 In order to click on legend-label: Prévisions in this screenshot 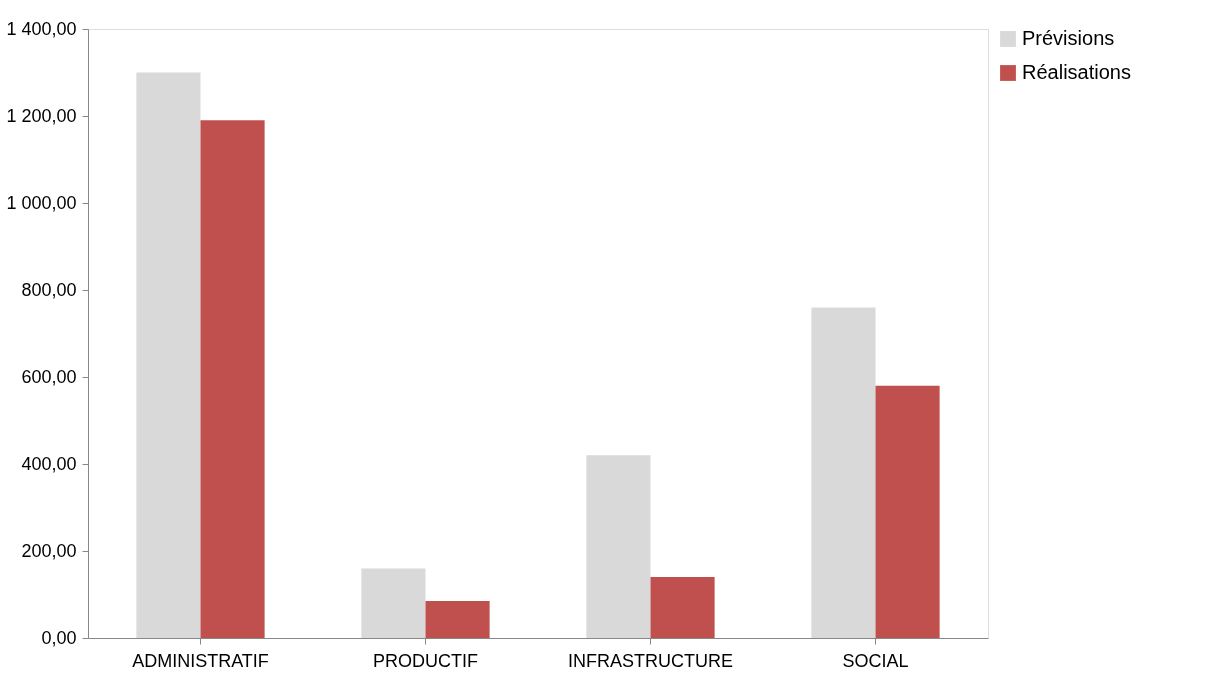, I will do `click(1068, 38)`.